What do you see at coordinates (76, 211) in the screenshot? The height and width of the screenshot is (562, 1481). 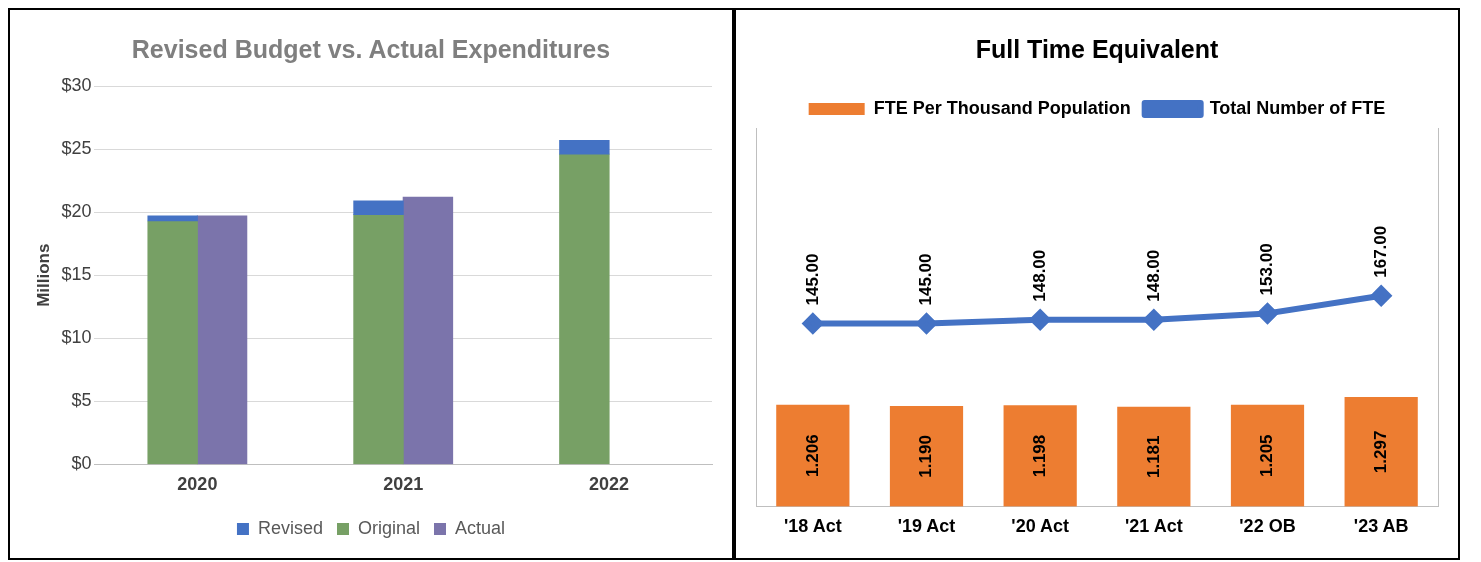 I see `y-tick-label: $20` at bounding box center [76, 211].